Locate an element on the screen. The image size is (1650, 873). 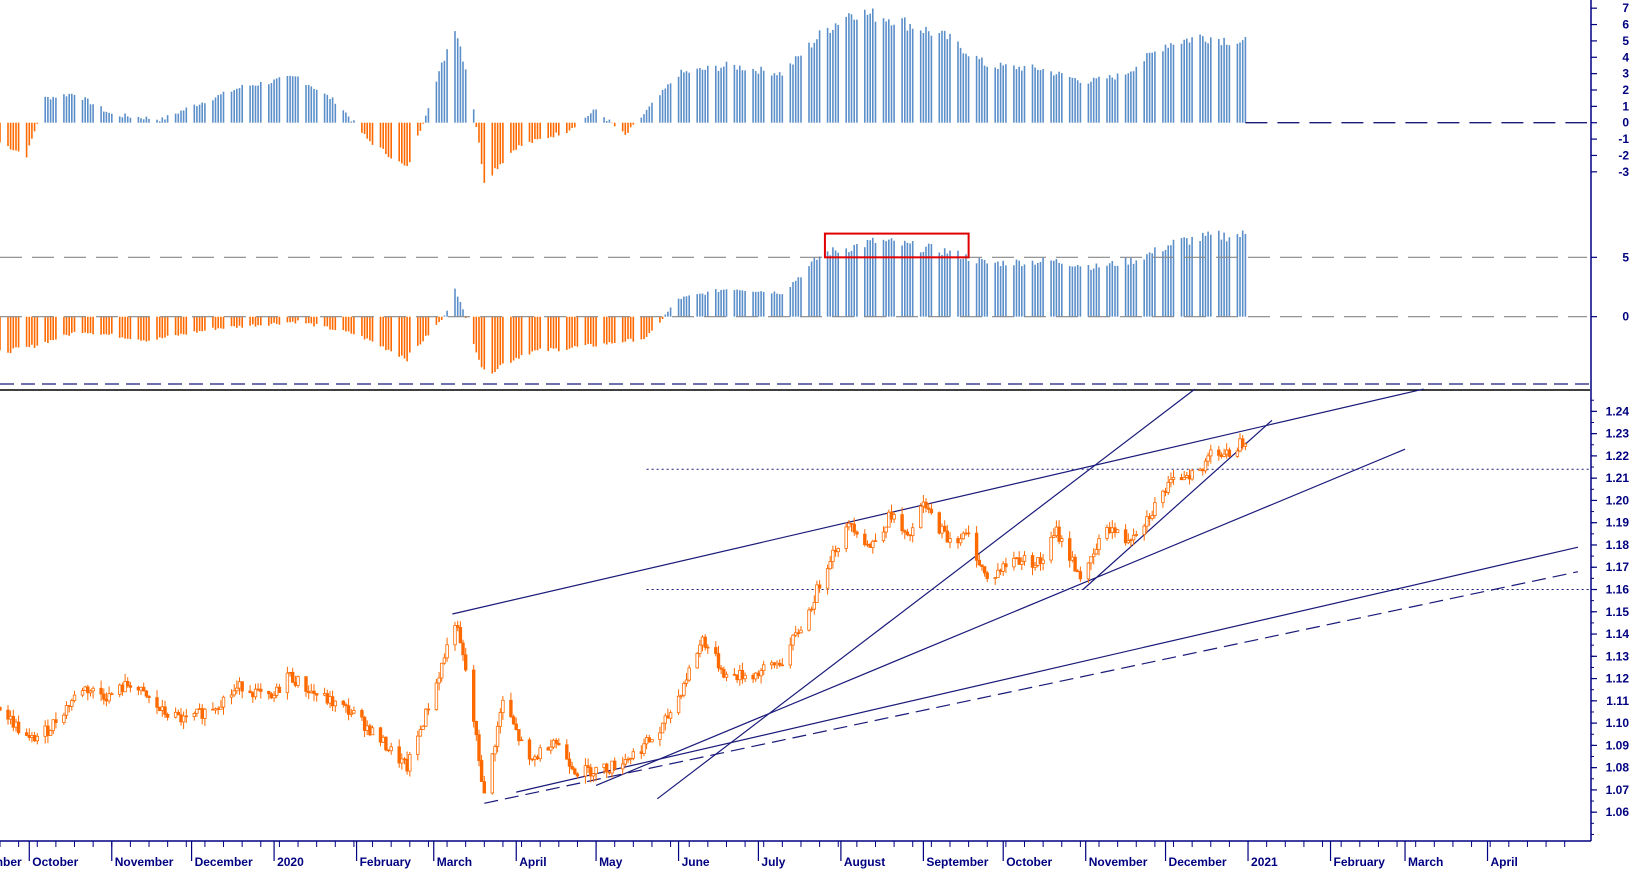
month-label: February is located at coordinates (386, 862).